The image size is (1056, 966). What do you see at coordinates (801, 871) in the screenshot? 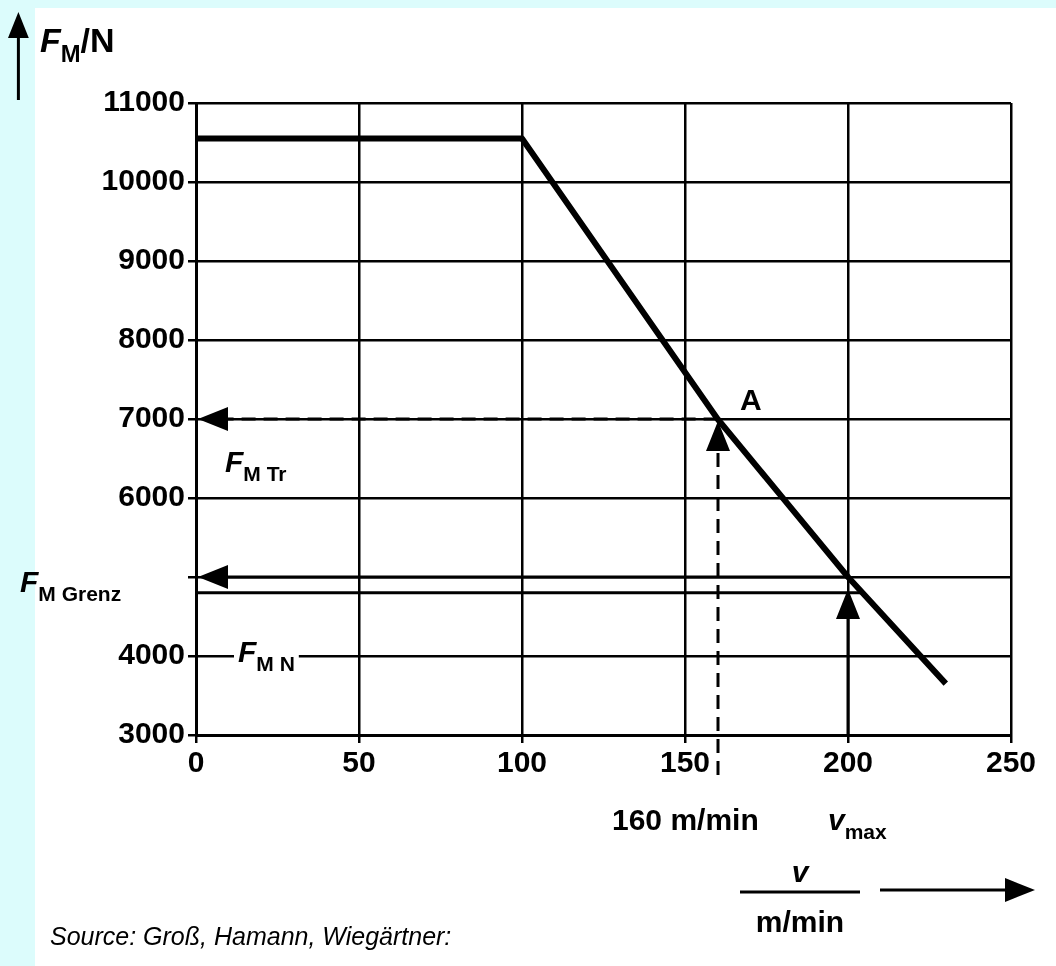
I see `x-axis-title: v` at bounding box center [801, 871].